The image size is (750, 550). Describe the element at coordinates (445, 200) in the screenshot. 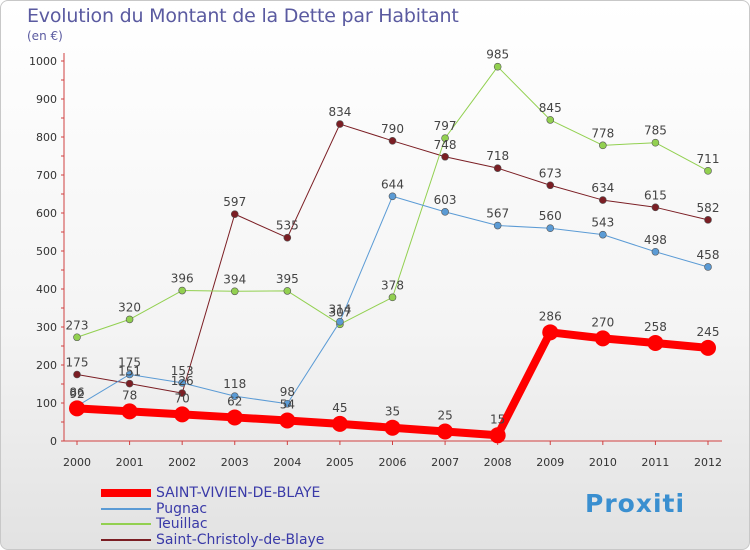

I see `data-label: 603` at that location.